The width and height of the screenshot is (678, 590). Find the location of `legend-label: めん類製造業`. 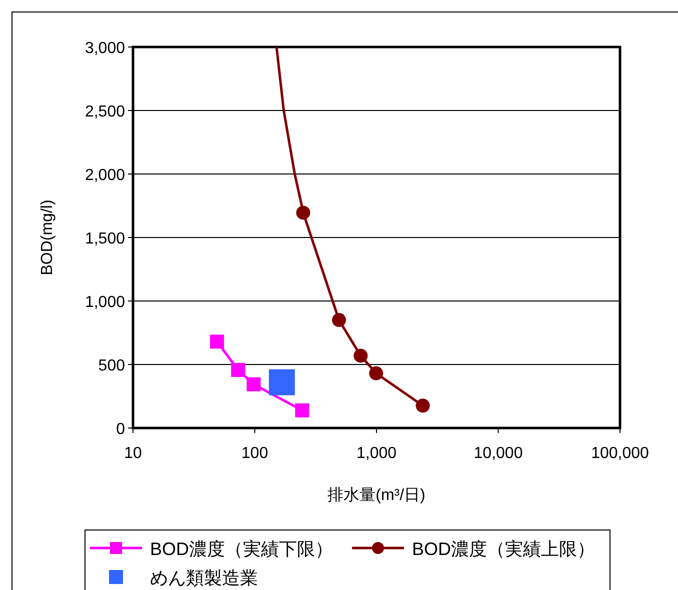

legend-label: めん類製造業 is located at coordinates (204, 578).